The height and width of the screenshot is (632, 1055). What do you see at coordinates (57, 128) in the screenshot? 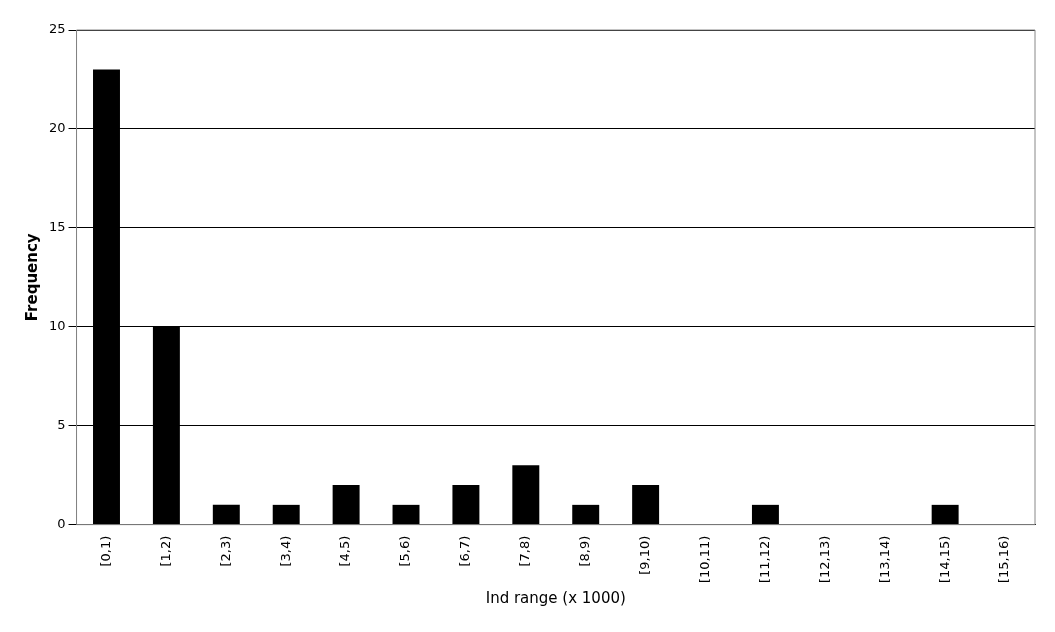
I see `y-tick-label: 20` at bounding box center [57, 128].